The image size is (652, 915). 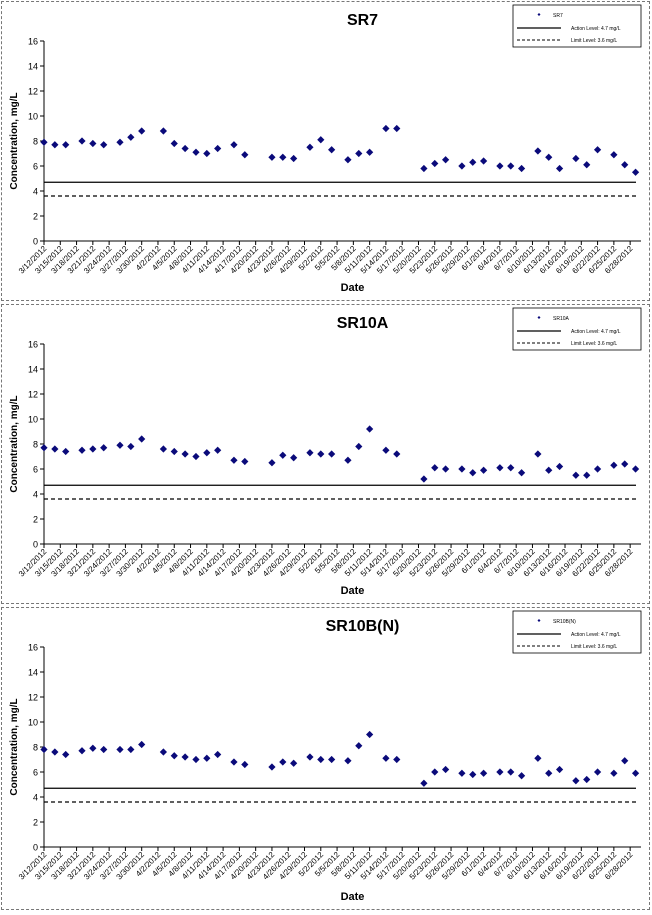 What do you see at coordinates (35, 445) in the screenshot?
I see `y-tick-label: 8` at bounding box center [35, 445].